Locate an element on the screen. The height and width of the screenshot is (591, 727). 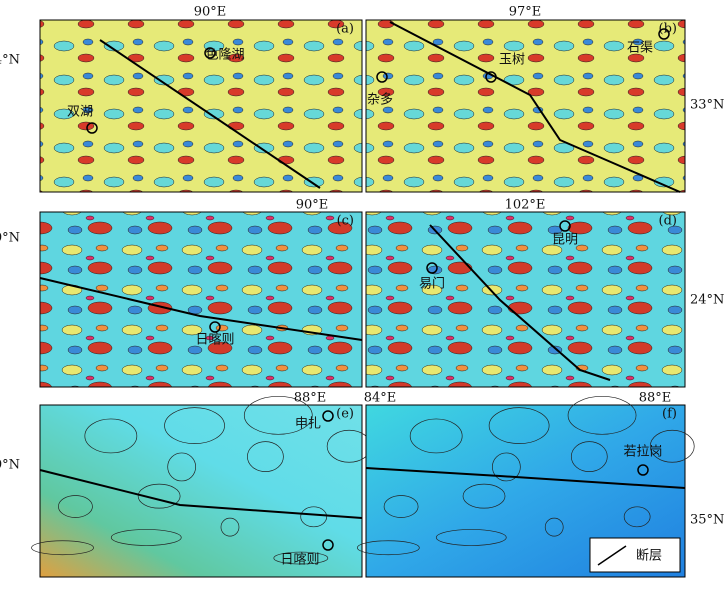
place-name: 昆明 is located at coordinates (565, 240).